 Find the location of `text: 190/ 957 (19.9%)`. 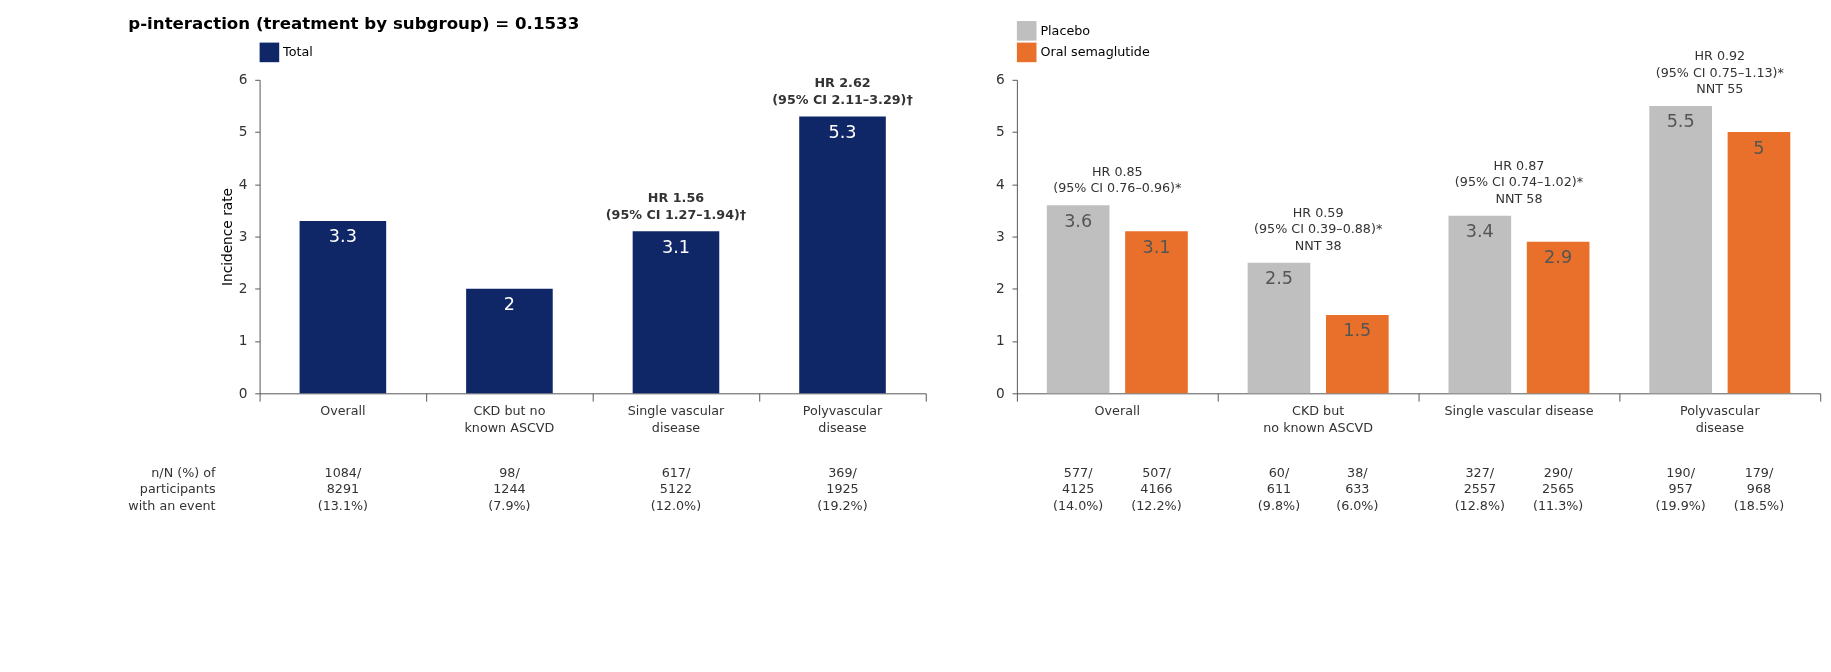

text: 190/ 957 (19.9%) is located at coordinates (1680, 488).